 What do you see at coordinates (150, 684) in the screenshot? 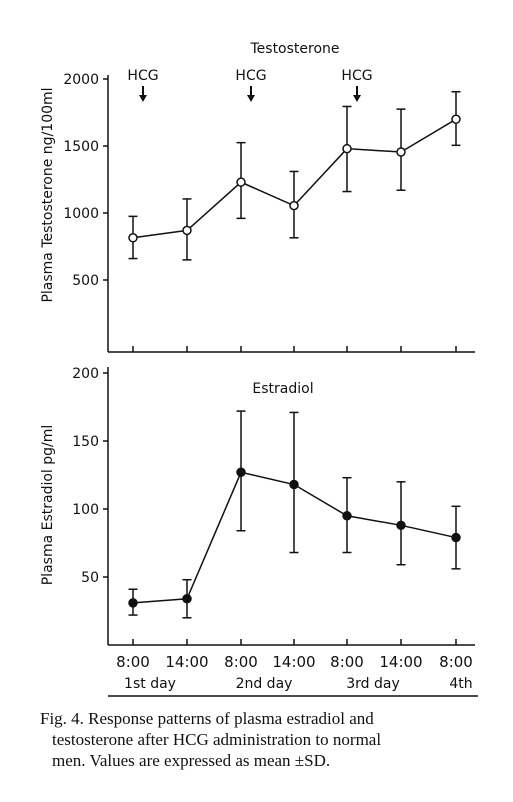
I see `x-day-label-0: 1st day` at bounding box center [150, 684].